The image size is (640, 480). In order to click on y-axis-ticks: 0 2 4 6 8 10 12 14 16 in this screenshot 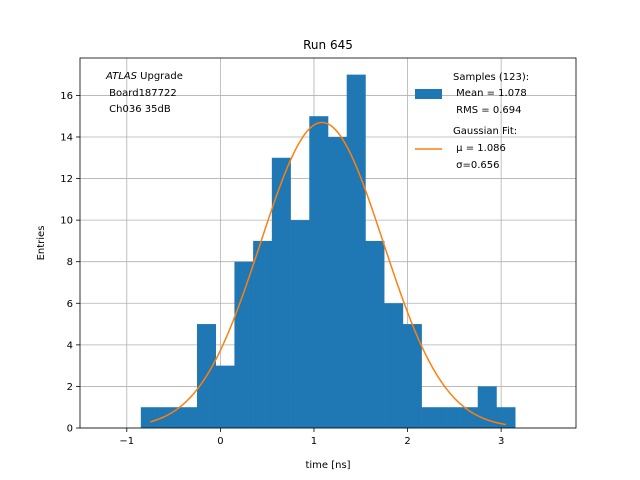, I will do `click(70, 263)`.